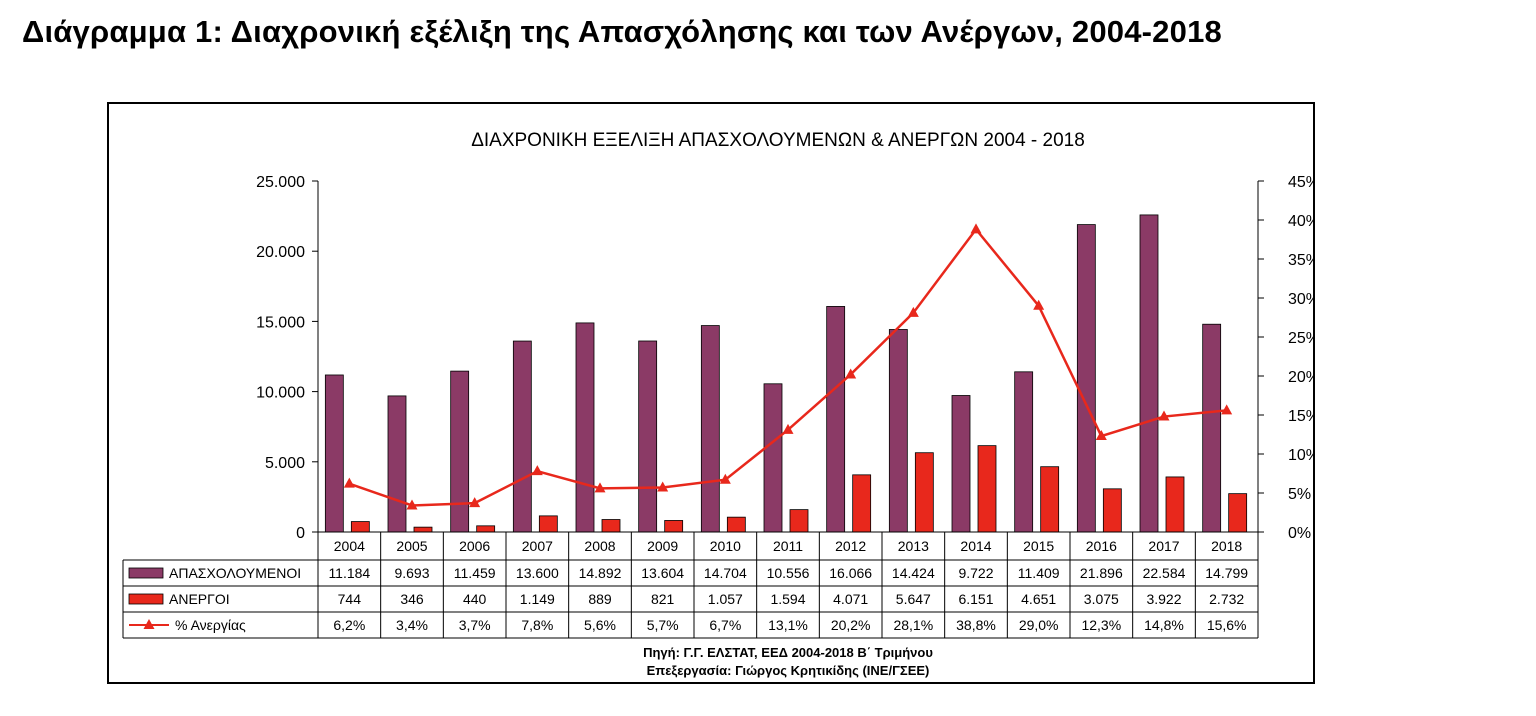 This screenshot has width=1536, height=716. I want to click on table-cell-value: 3.075, so click(1101, 599).